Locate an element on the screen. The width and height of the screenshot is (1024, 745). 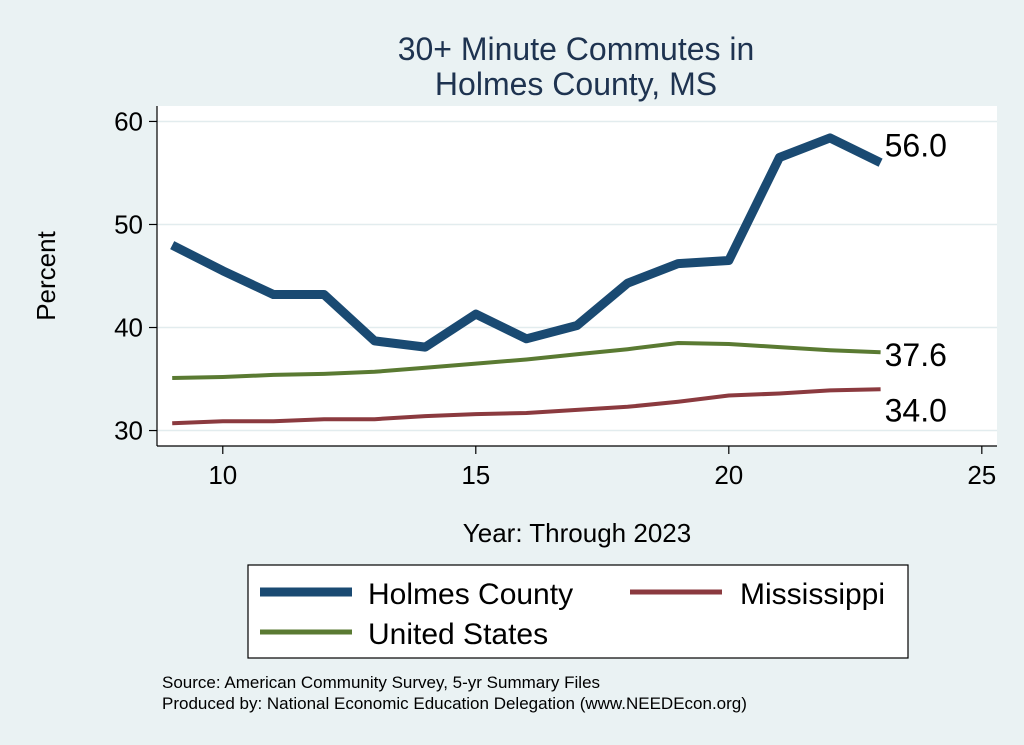
y-axis-title: Percent is located at coordinates (46, 275).